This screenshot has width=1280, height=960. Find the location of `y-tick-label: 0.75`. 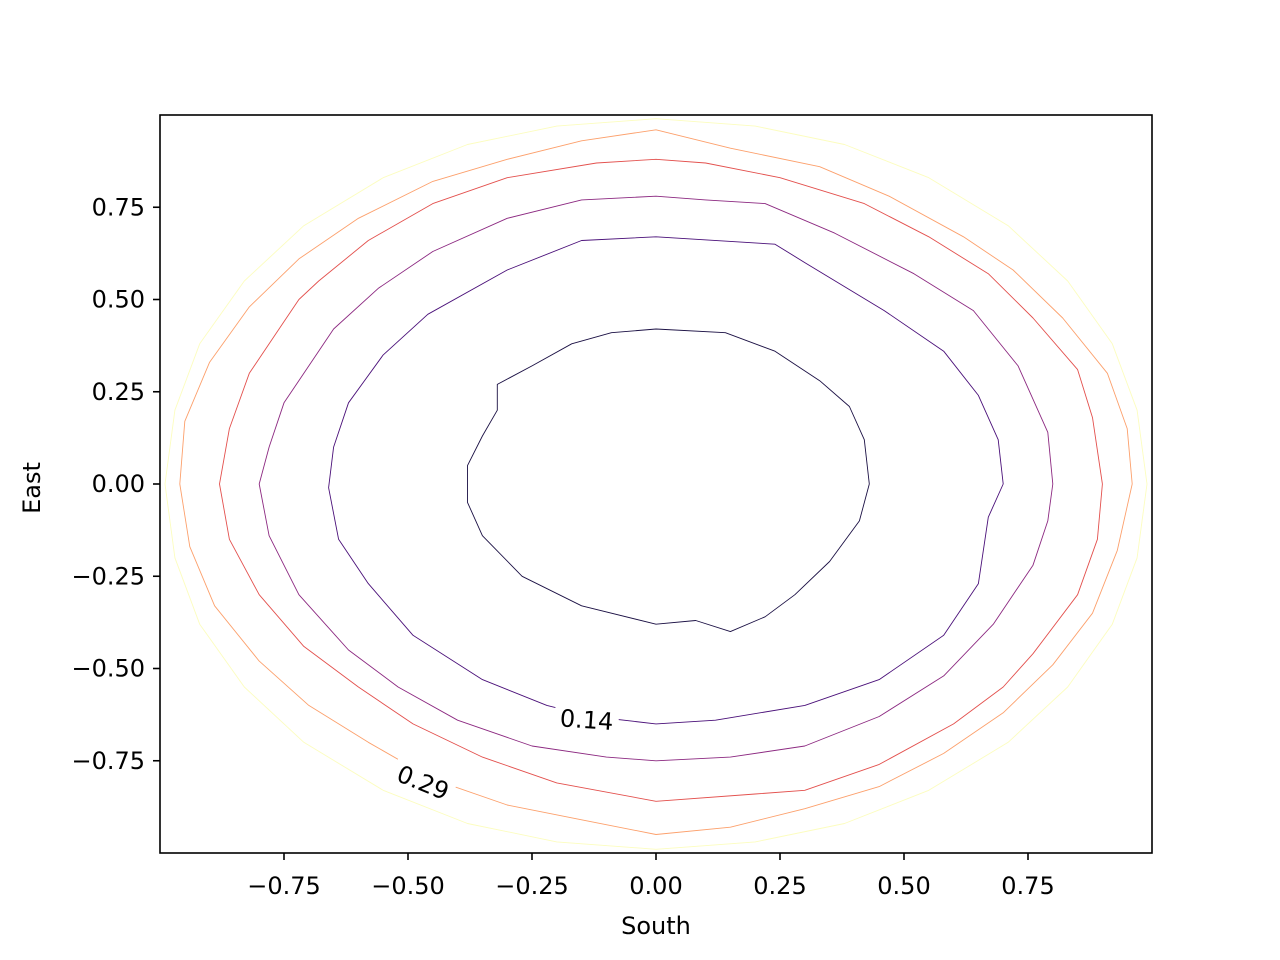

y-tick-label: 0.75 is located at coordinates (118, 207).